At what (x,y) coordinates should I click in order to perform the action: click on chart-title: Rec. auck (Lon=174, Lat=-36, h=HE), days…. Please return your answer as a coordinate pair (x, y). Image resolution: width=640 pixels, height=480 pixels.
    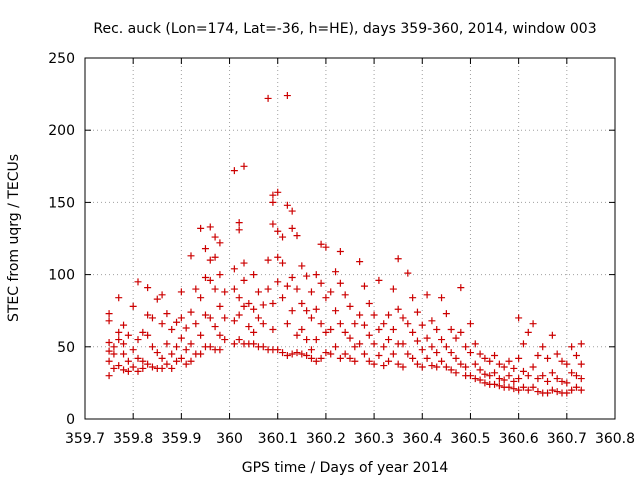
    Looking at the image, I should click on (344, 29).